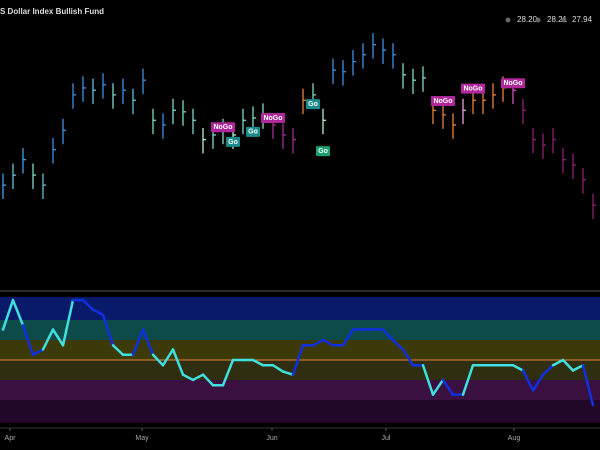 The height and width of the screenshot is (450, 600). What do you see at coordinates (527, 19) in the screenshot?
I see `header-value: 28.20` at bounding box center [527, 19].